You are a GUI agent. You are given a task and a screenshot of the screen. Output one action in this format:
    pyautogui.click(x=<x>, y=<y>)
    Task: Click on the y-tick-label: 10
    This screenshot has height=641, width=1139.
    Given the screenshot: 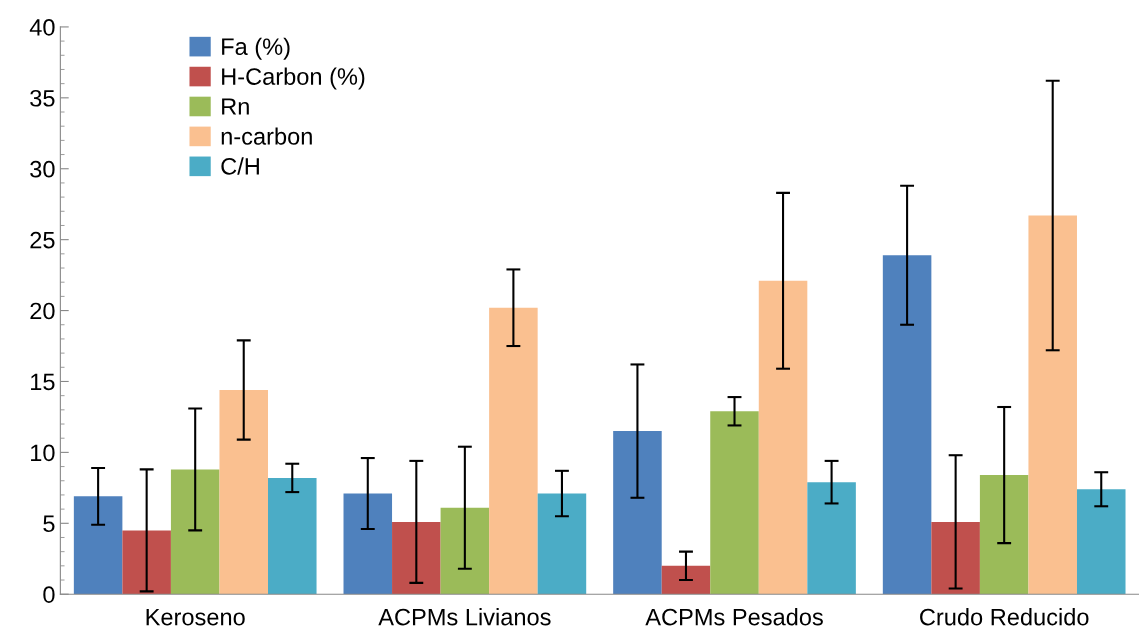 What is the action you would take?
    pyautogui.click(x=43, y=453)
    